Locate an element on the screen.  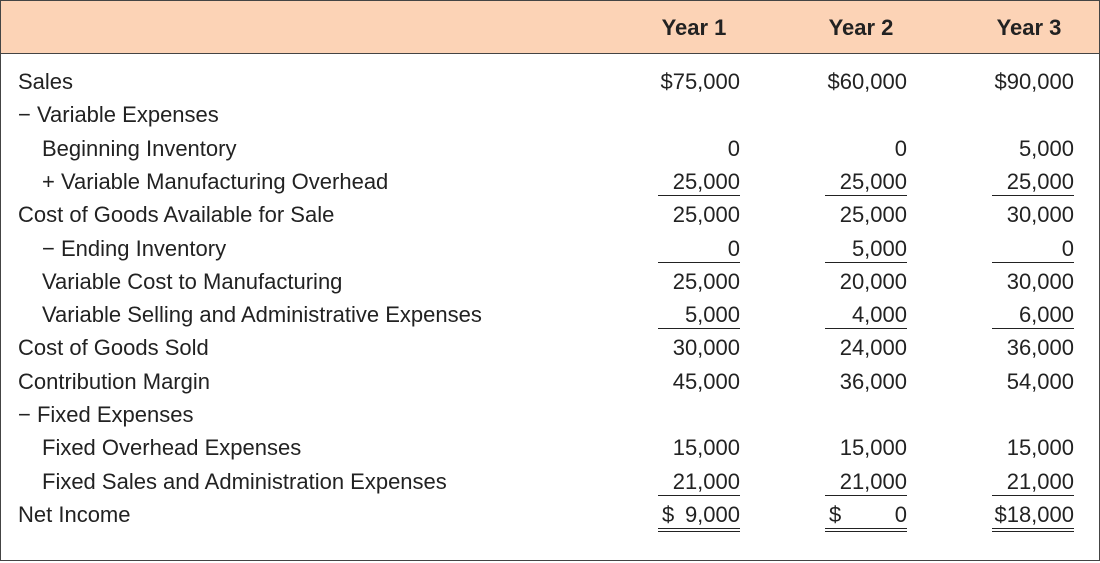
value-cell: $60,000 is located at coordinates (867, 81).